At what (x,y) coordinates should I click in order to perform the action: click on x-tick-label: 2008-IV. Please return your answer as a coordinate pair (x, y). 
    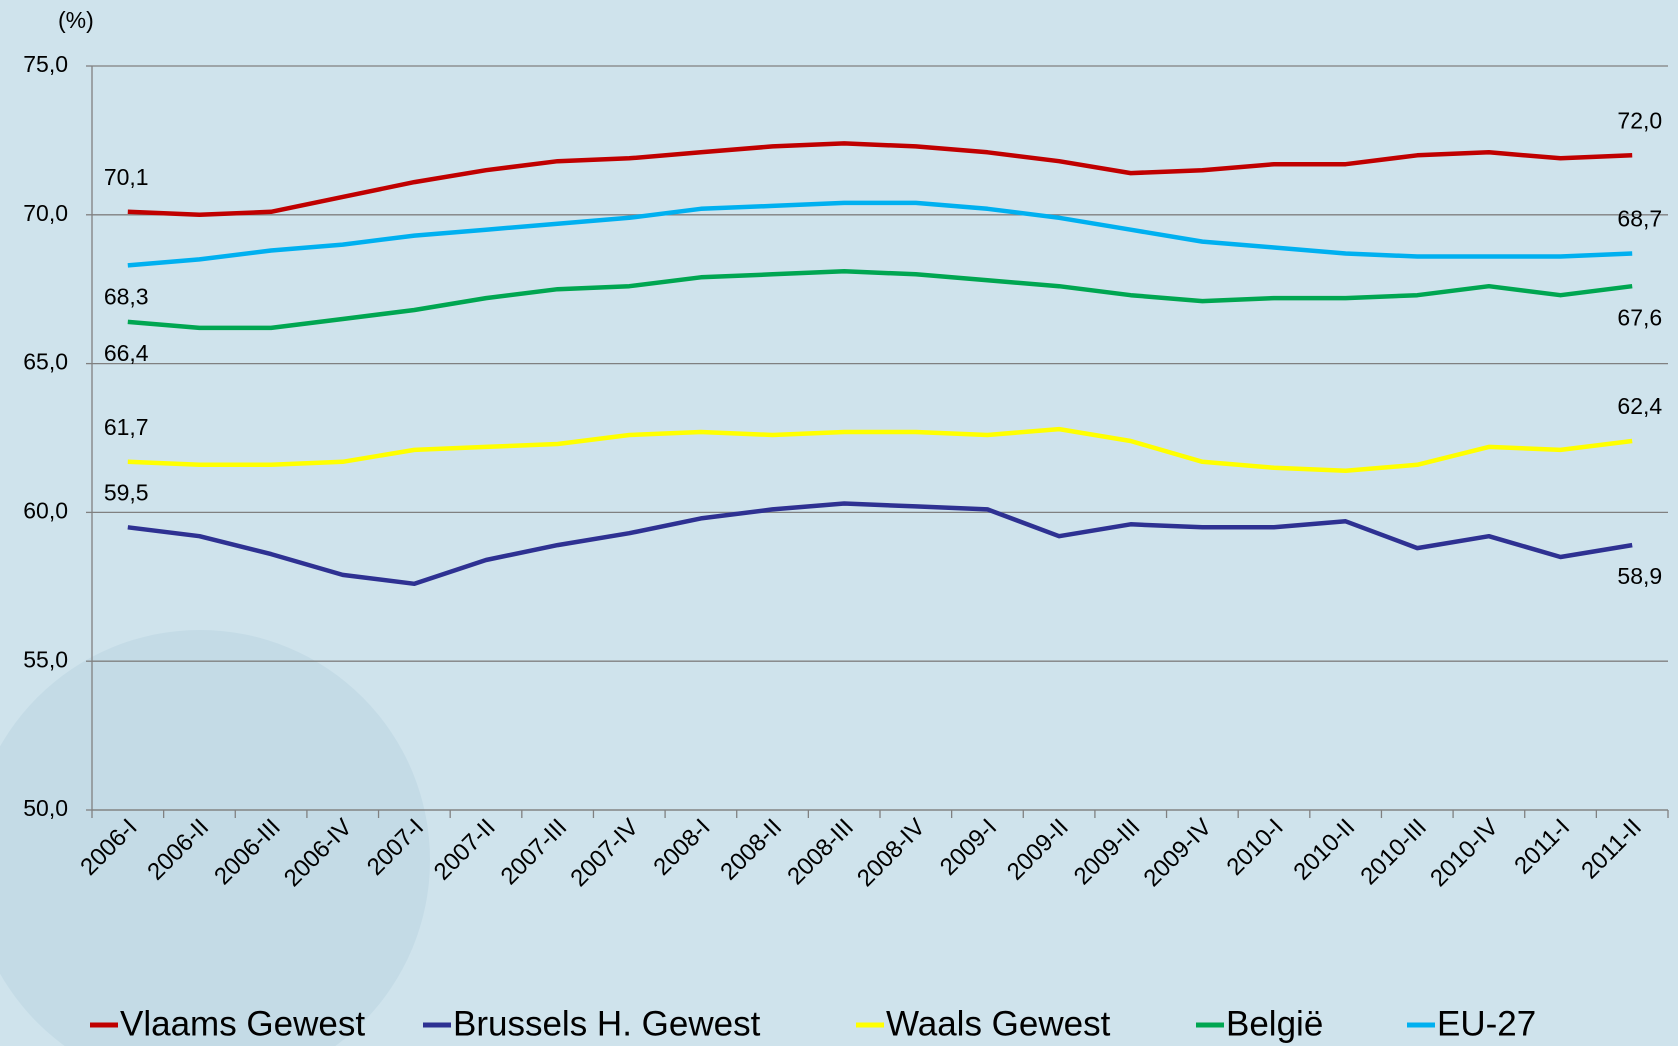
    Looking at the image, I should click on (891, 853).